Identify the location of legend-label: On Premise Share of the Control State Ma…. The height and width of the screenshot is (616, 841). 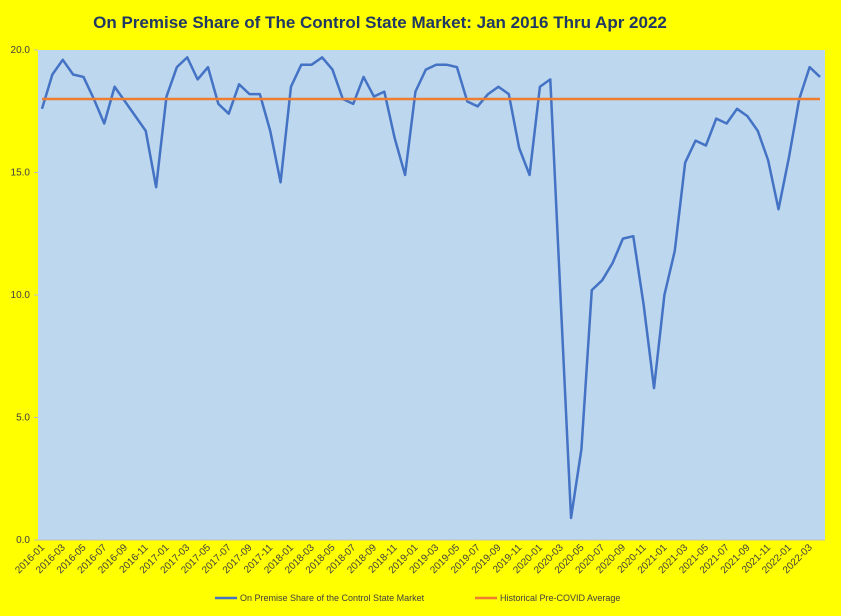
(332, 598).